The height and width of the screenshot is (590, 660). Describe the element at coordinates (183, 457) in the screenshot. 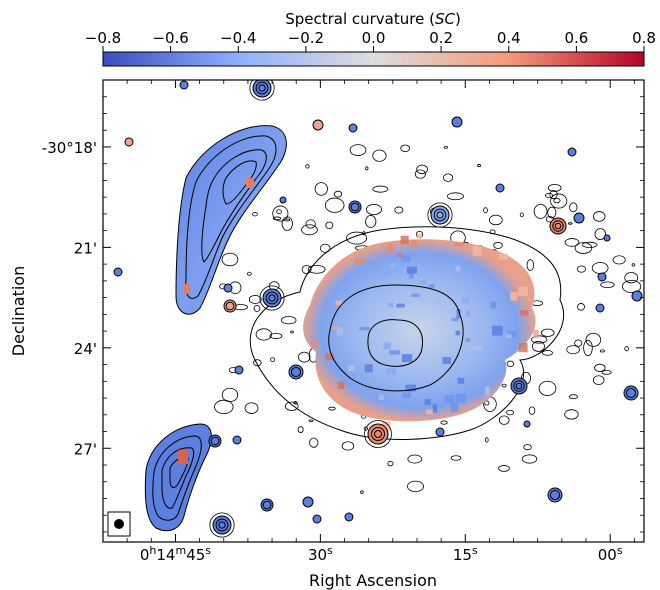

I see `sw-red-patch` at that location.